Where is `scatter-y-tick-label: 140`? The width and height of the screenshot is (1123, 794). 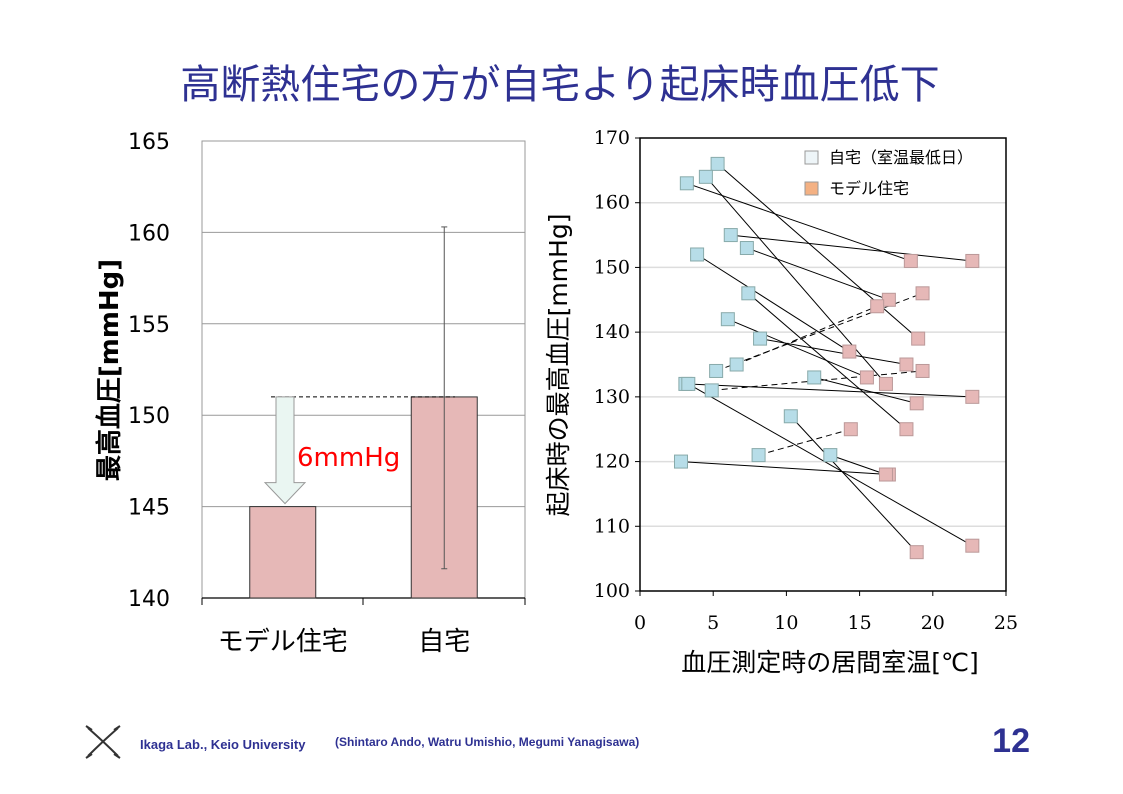
scatter-y-tick-label: 140 is located at coordinates (612, 332).